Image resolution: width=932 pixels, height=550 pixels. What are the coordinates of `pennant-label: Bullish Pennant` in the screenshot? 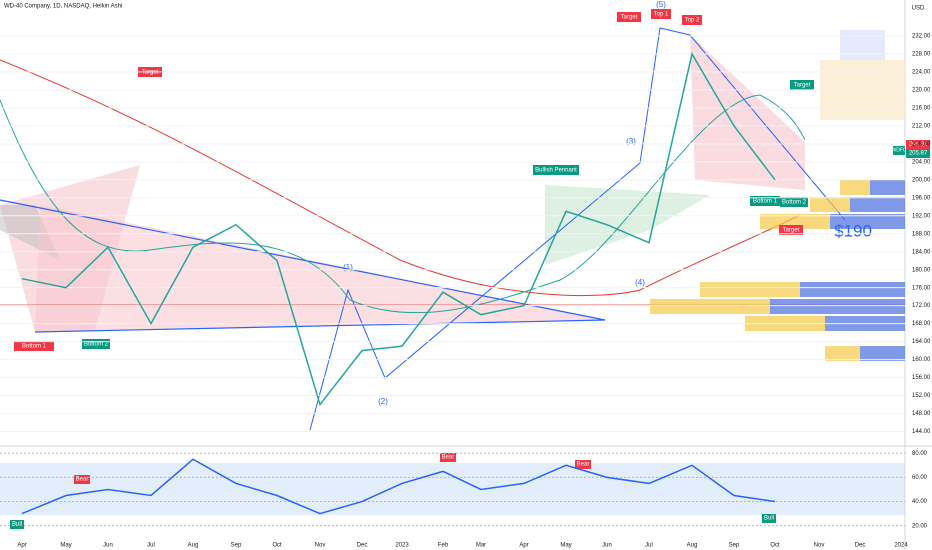 It's located at (556, 171).